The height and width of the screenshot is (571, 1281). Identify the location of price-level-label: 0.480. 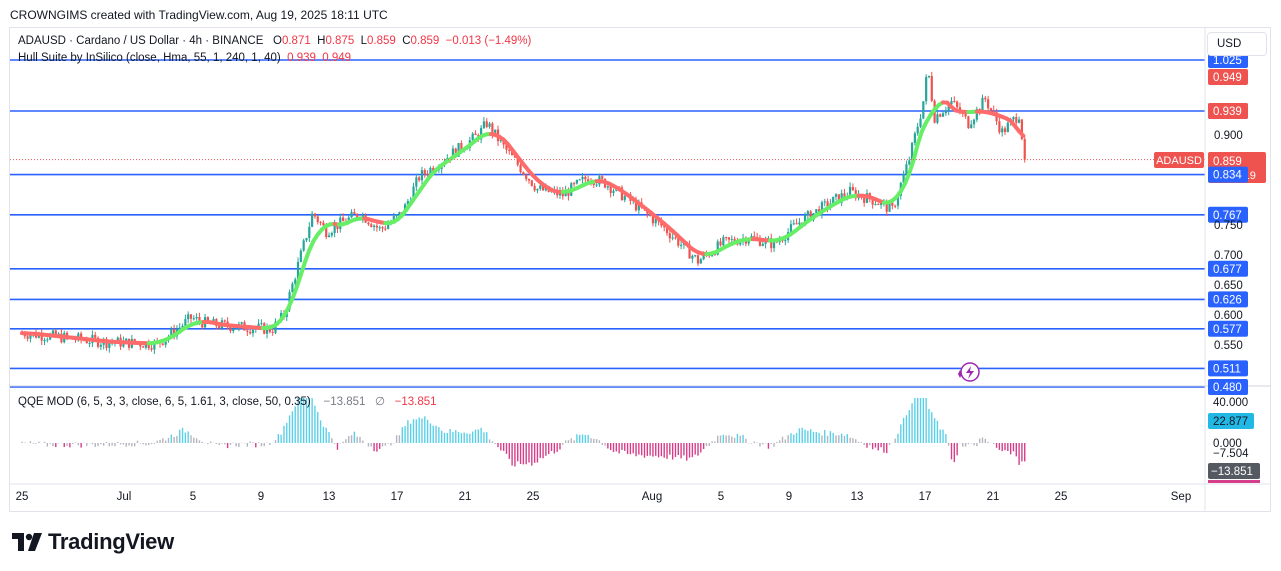
(1227, 388).